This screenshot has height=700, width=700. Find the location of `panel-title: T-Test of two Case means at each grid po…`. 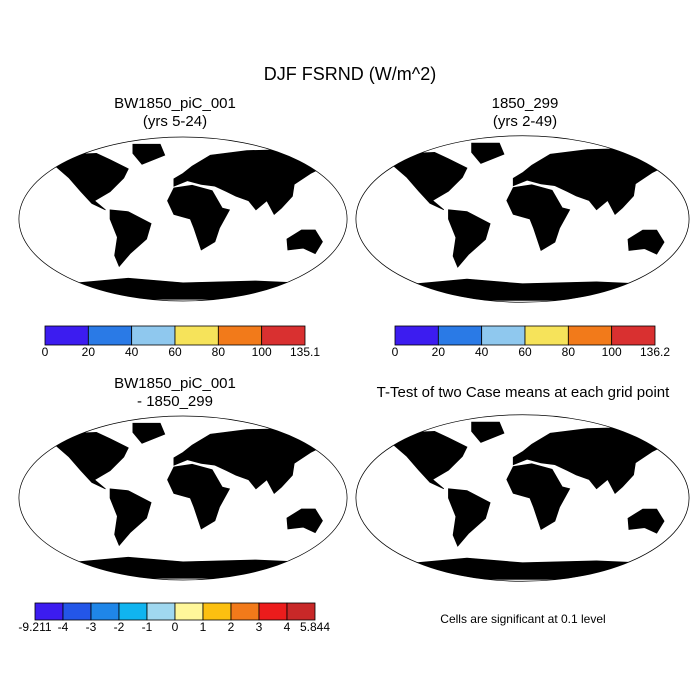

panel-title: T-Test of two Case means at each grid po… is located at coordinates (523, 392).